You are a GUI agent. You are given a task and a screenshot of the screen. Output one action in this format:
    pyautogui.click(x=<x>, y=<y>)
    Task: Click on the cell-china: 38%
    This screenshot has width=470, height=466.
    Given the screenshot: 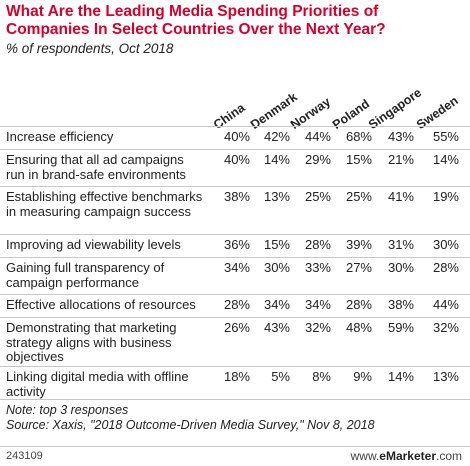 What is the action you would take?
    pyautogui.click(x=236, y=196)
    